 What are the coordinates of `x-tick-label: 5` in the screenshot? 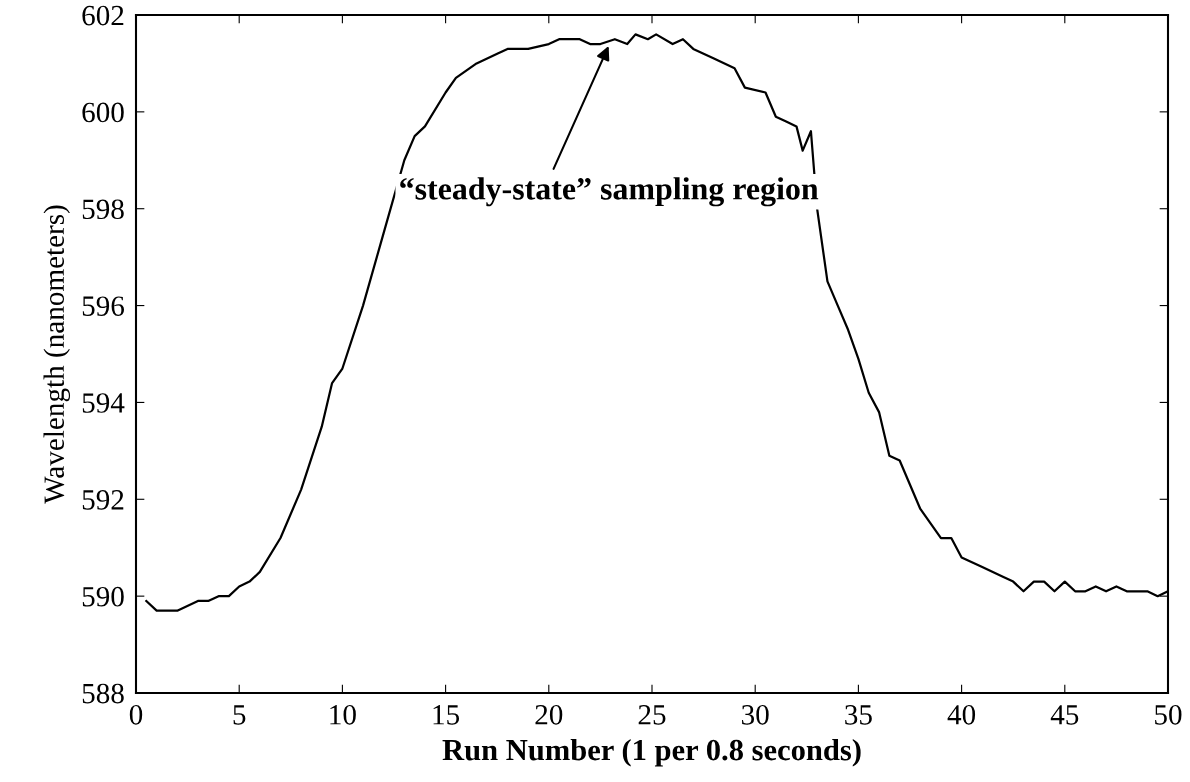 It's located at (239, 715).